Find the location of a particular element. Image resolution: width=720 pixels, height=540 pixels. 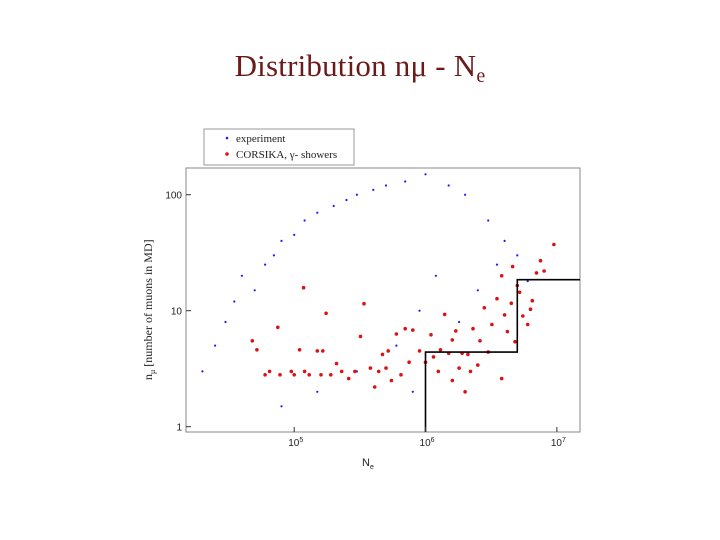

legend-marker-experiment is located at coordinates (227, 138).